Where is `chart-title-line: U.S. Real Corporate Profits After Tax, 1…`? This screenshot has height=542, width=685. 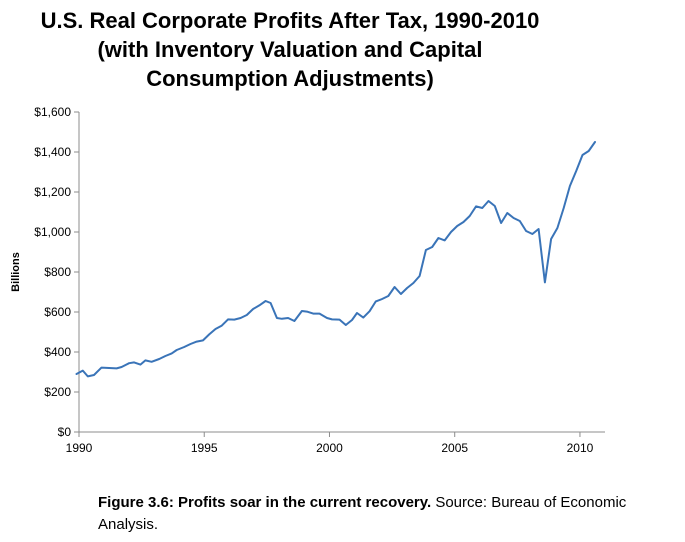 chart-title-line: U.S. Real Corporate Profits After Tax, 1… is located at coordinates (290, 20).